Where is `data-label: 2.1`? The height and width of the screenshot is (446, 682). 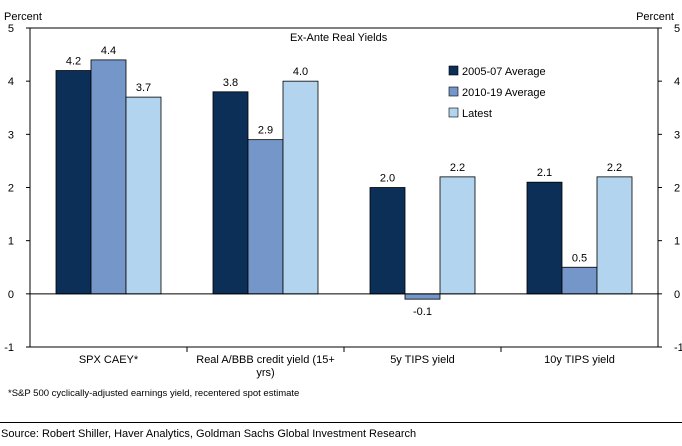
data-label: 2.1 is located at coordinates (544, 173).